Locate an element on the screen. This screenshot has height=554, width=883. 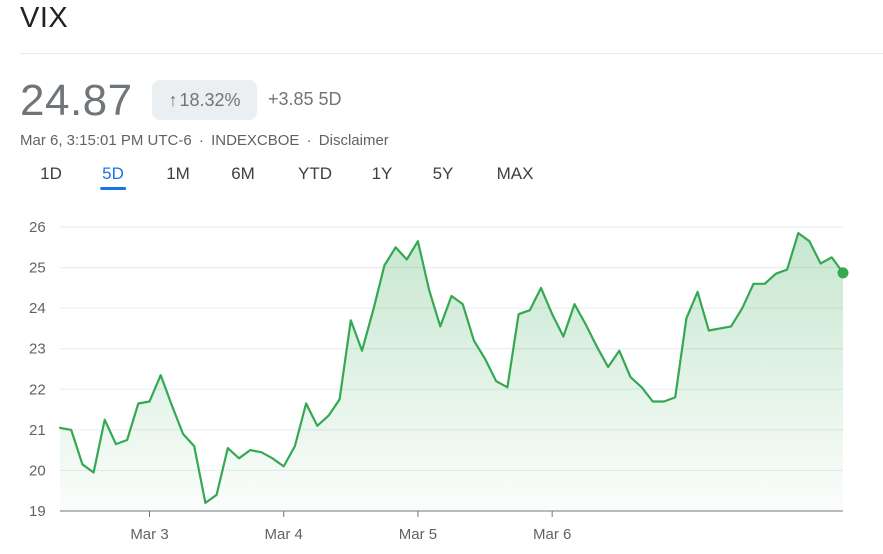
x-tick-label: Mar 4 is located at coordinates (284, 534).